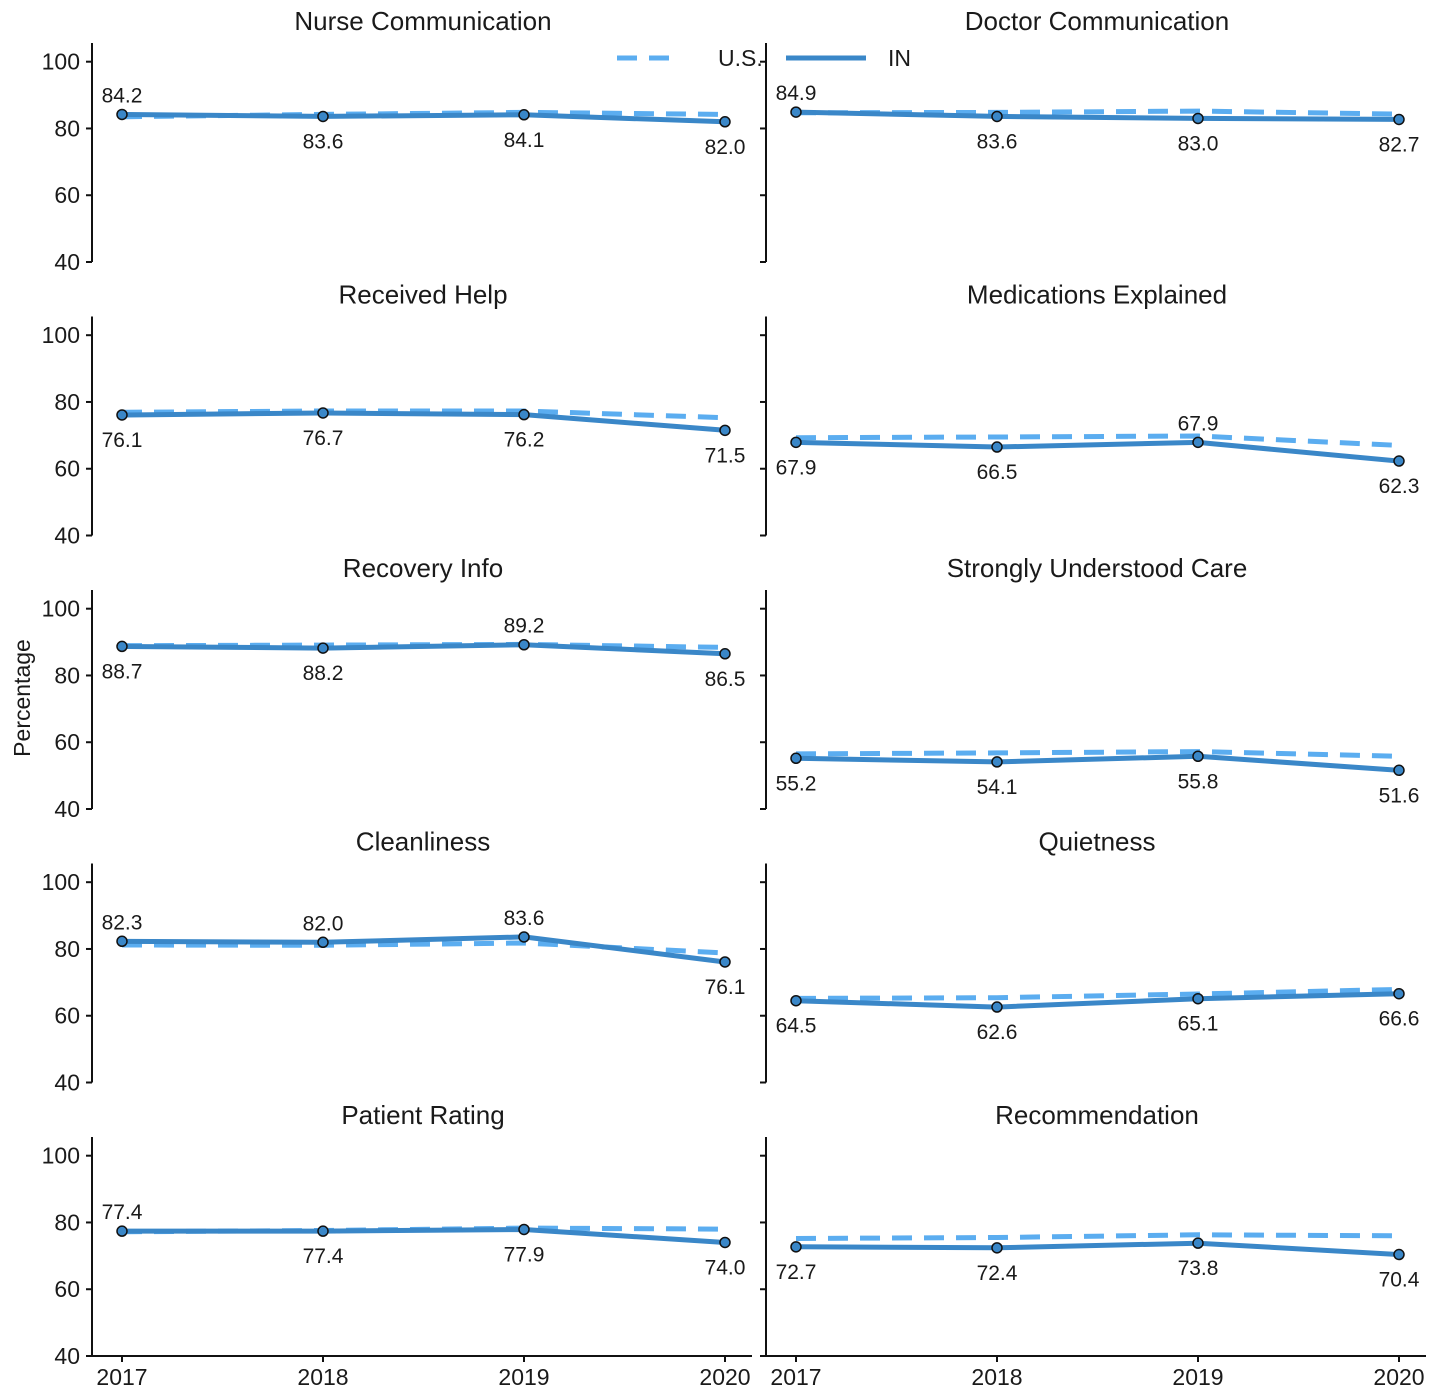  I want to click on panel-7: Cleanliness 40 60 80 100 82.3 82.0 83.6 76.1, so click(394, 961).